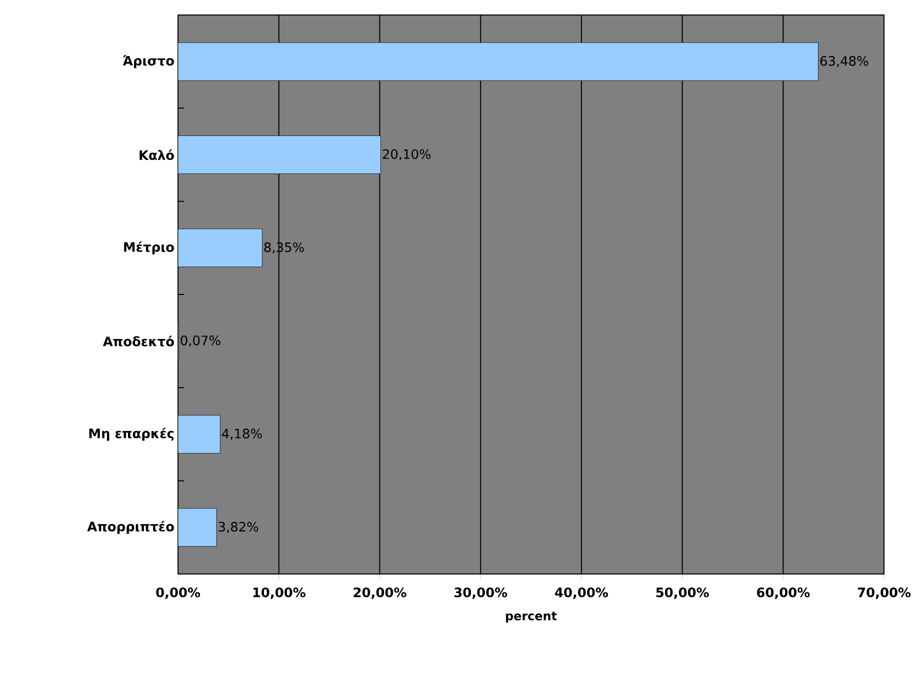  What do you see at coordinates (406, 154) in the screenshot?
I see `data-label: 20,10%` at bounding box center [406, 154].